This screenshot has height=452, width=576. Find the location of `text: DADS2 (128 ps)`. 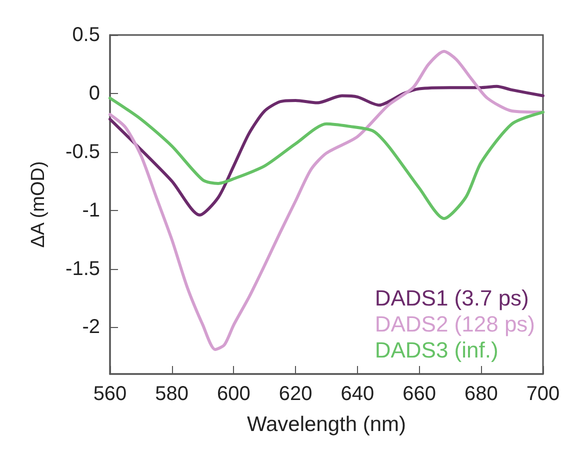

text: DADS2 (128 ps) is located at coordinates (455, 324).